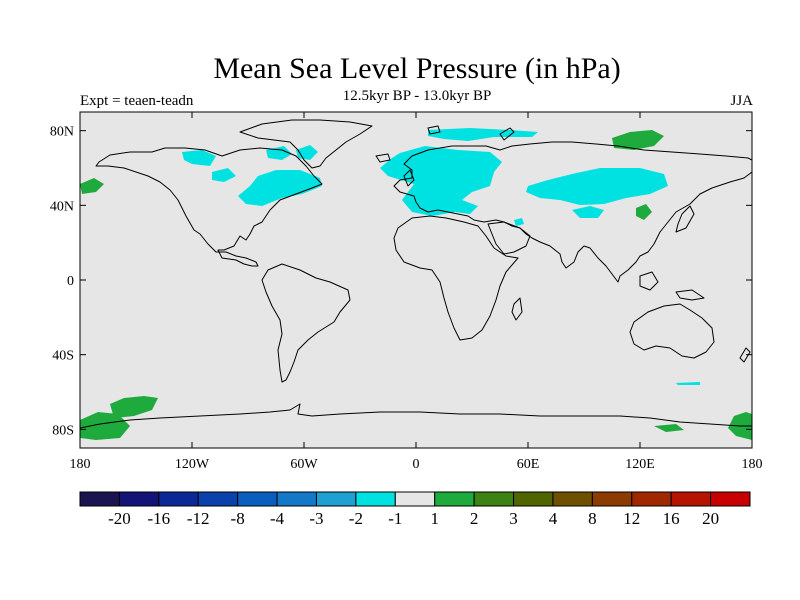 This screenshot has width=800, height=600. What do you see at coordinates (483, 134) in the screenshot?
I see `anomaly-barents-sea` at bounding box center [483, 134].